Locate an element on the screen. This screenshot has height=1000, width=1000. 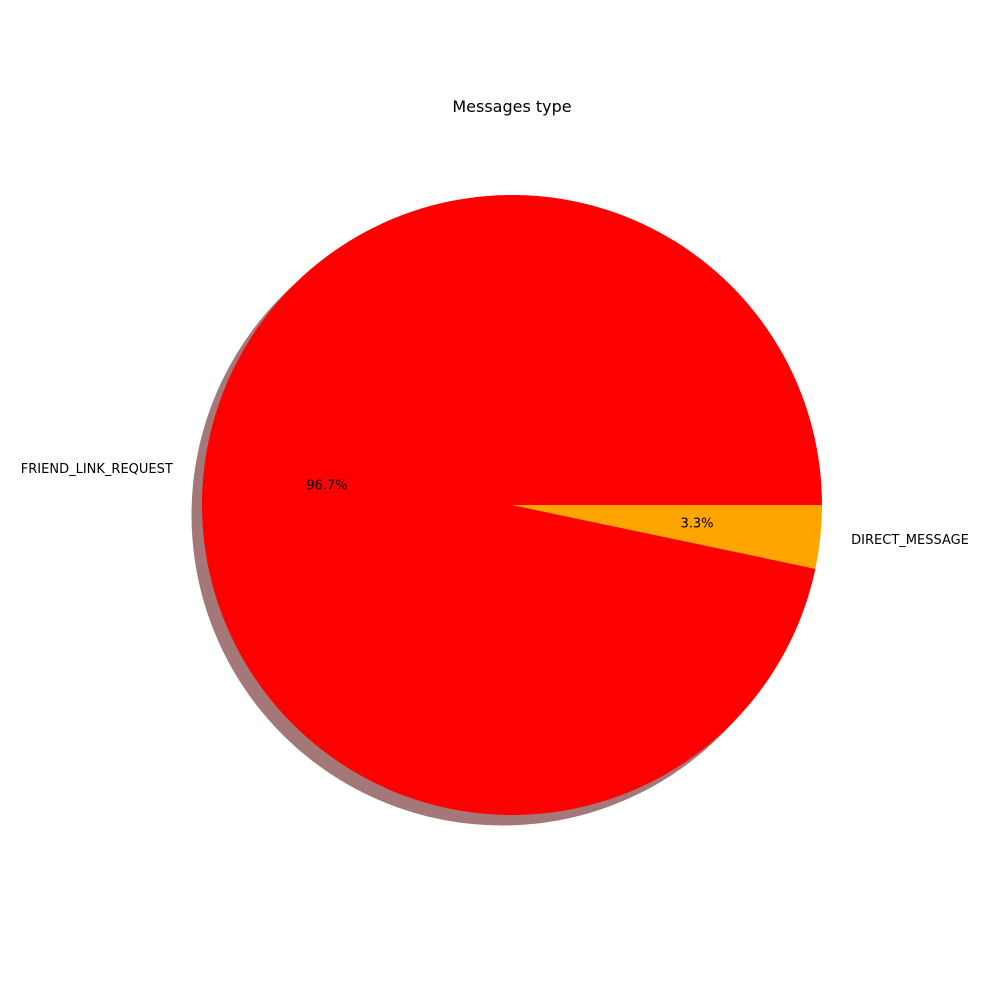
chart-title: Messages type is located at coordinates (511, 106).